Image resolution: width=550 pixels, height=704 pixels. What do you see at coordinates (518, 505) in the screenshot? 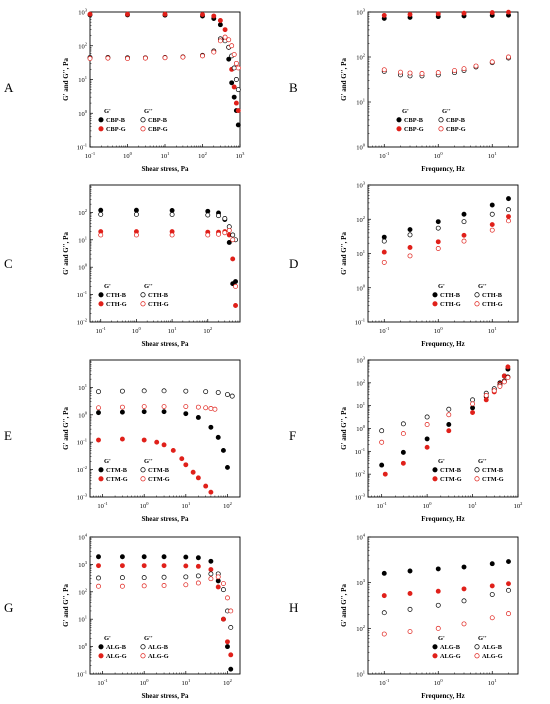
I see `x-tick-label: 10²` at bounding box center [518, 505].